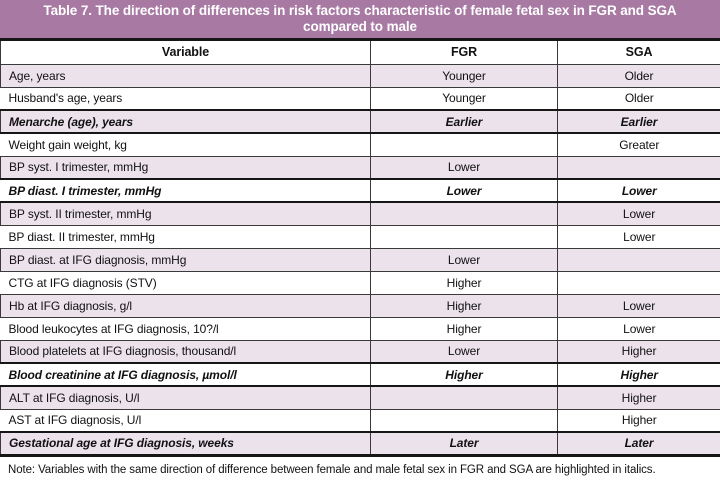 This screenshot has width=720, height=482. What do you see at coordinates (185, 397) in the screenshot?
I see `row-variable: ALT at IFG diagnosis, U/l` at bounding box center [185, 397].